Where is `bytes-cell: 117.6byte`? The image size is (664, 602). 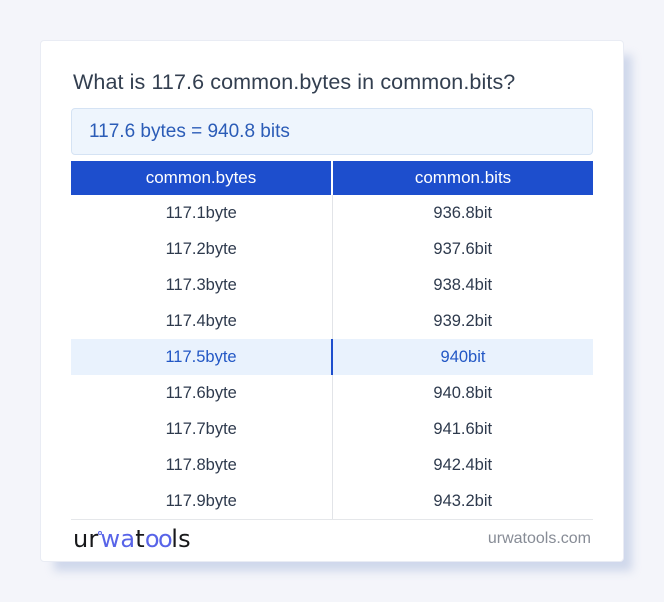 bytes-cell: 117.6byte is located at coordinates (201, 392).